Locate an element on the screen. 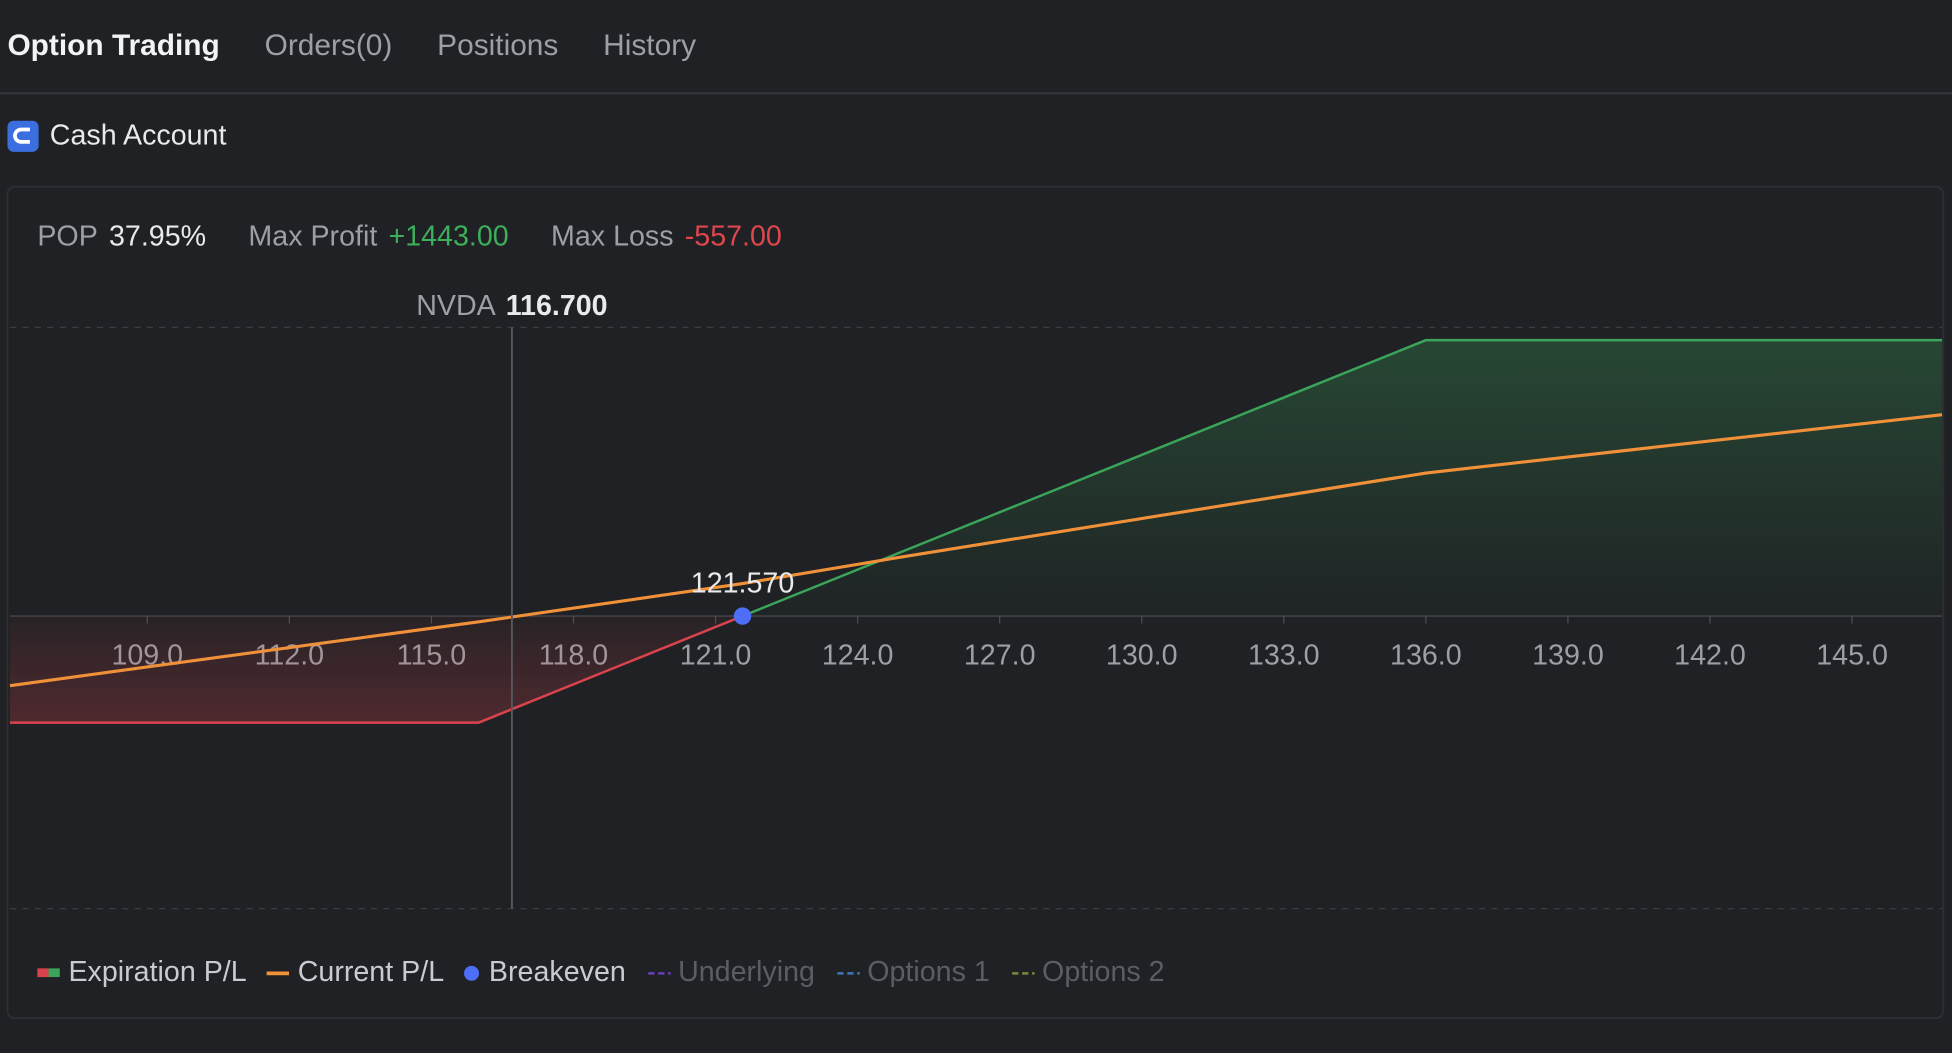  x-tick-label: 139.0 is located at coordinates (1568, 656).